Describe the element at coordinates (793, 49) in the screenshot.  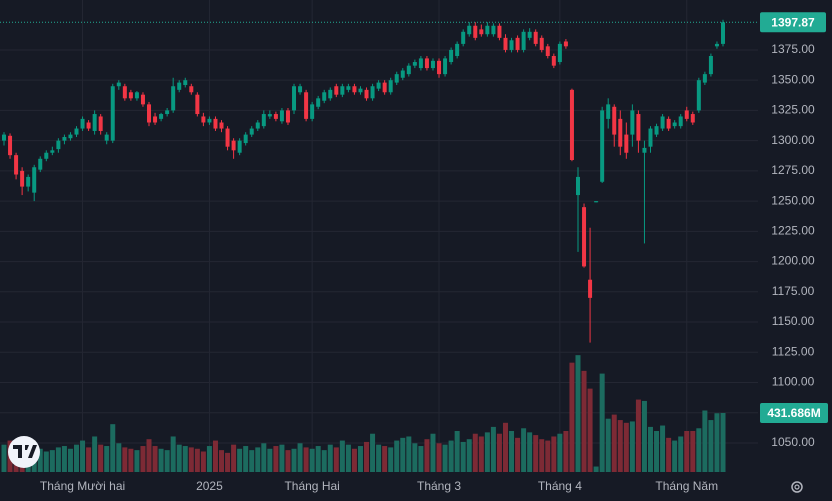
I see `y-tick-label: 1375.00` at that location.